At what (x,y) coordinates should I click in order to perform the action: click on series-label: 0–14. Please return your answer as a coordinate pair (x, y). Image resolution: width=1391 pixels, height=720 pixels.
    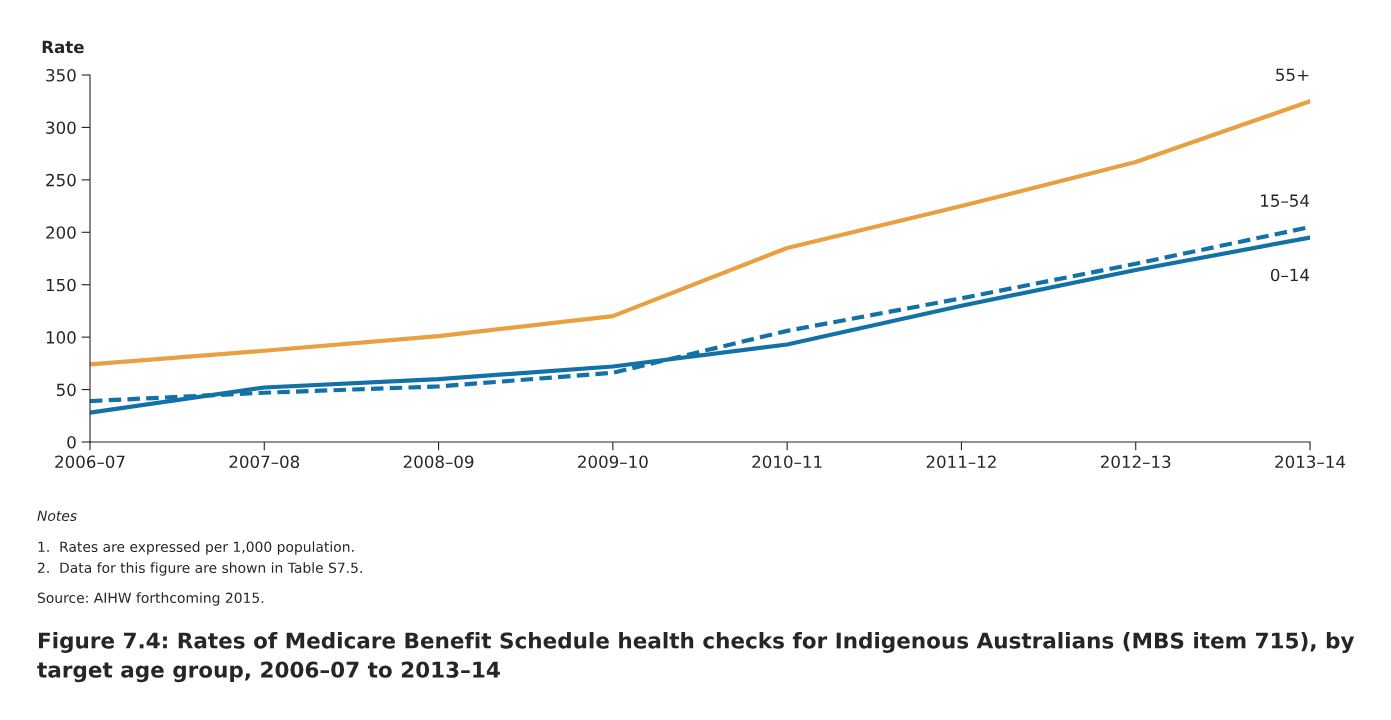
    Looking at the image, I should click on (1290, 275).